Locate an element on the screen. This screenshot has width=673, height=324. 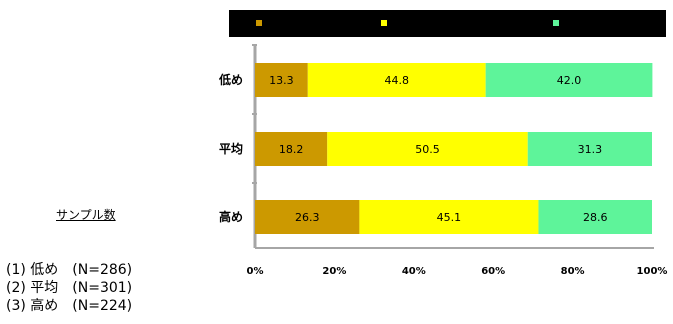
bar-value-label: 31.3 is located at coordinates (590, 149).